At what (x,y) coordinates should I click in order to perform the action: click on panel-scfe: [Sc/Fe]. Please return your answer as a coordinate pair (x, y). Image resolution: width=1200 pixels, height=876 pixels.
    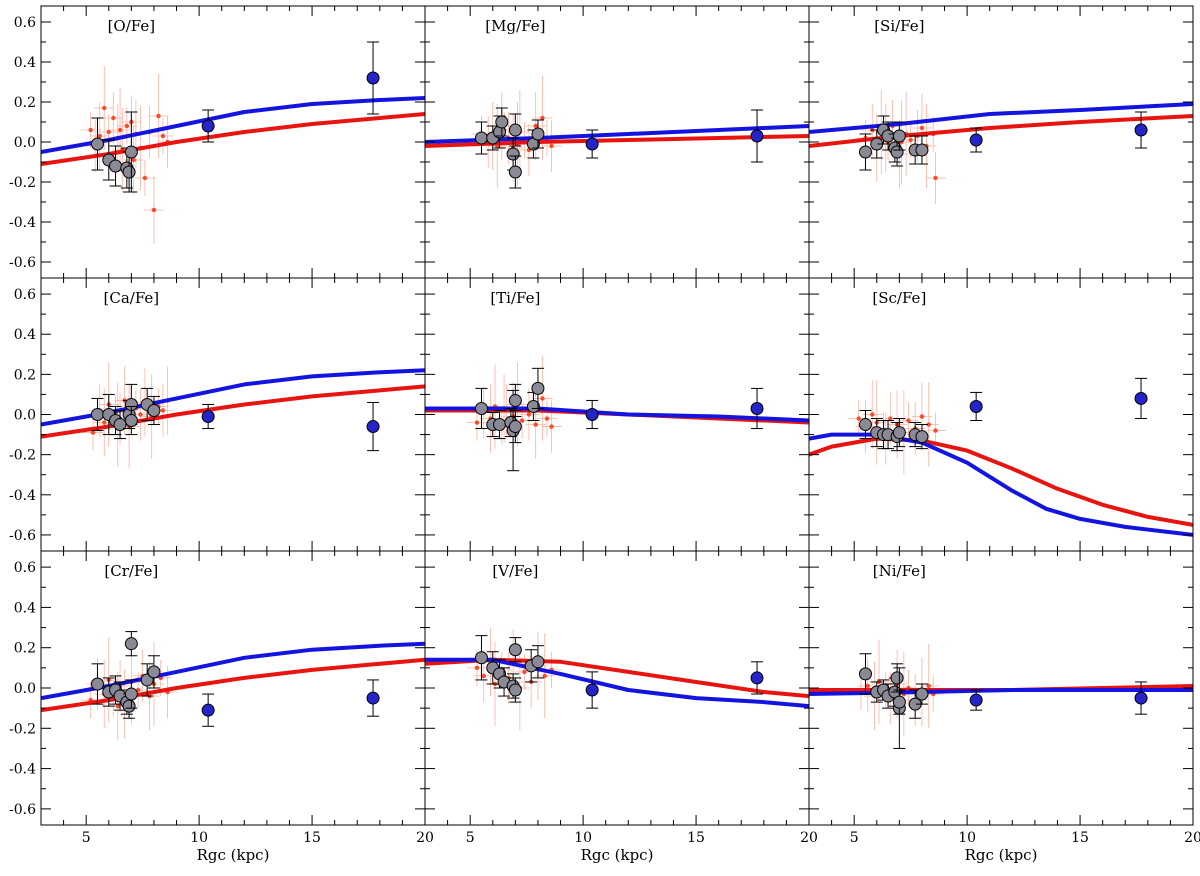
    Looking at the image, I should click on (1001, 414).